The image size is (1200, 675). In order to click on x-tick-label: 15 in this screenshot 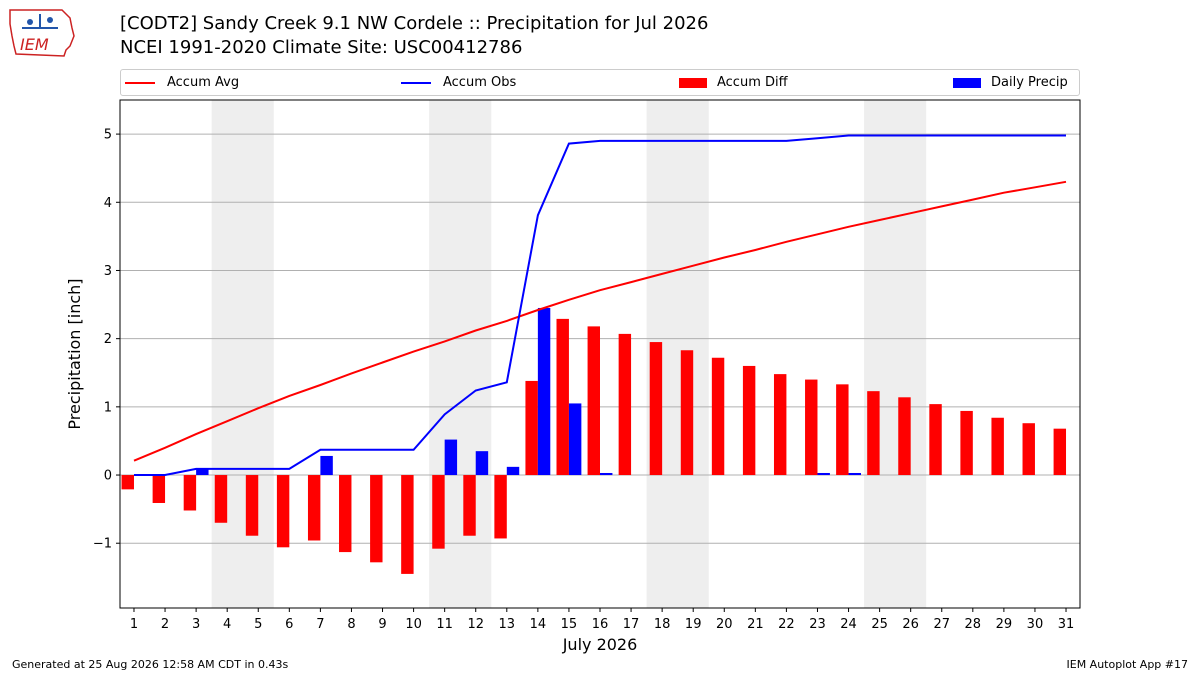, I will do `click(569, 624)`.